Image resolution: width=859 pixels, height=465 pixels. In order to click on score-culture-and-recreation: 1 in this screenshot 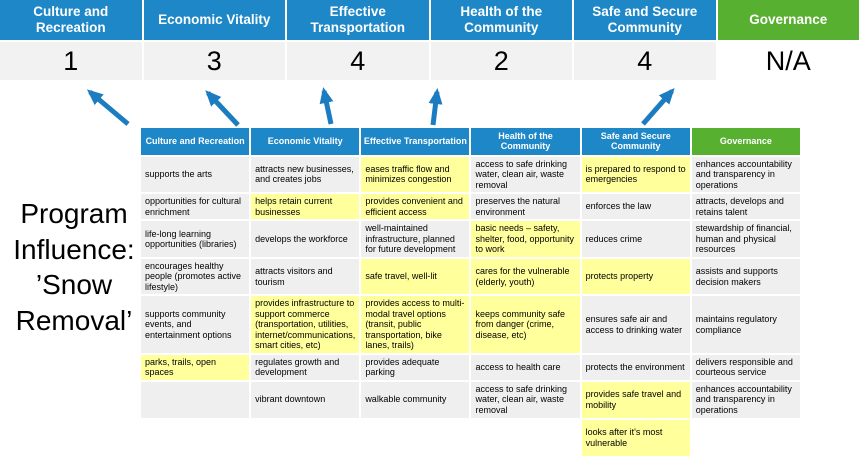, I will do `click(71, 61)`.